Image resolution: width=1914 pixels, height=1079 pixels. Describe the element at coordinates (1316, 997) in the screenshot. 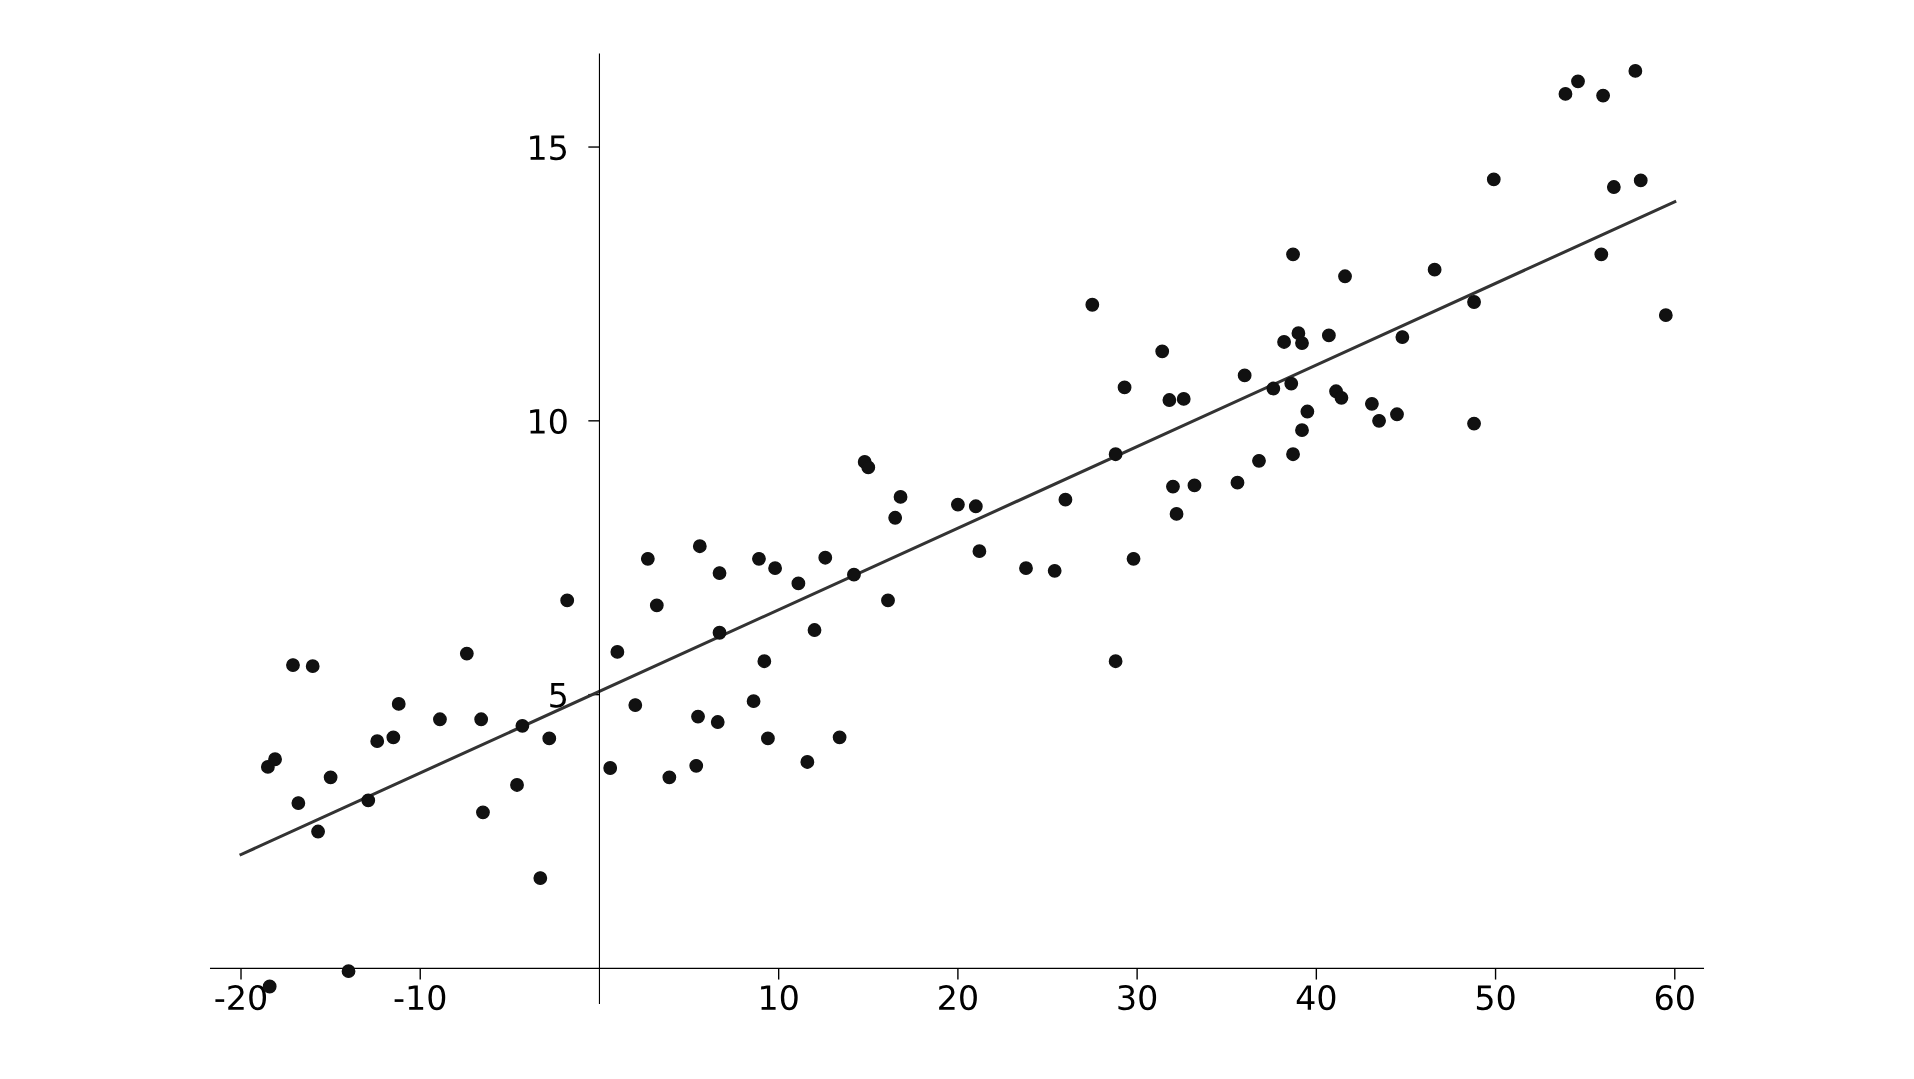

I see `x-tick-label: 40` at that location.